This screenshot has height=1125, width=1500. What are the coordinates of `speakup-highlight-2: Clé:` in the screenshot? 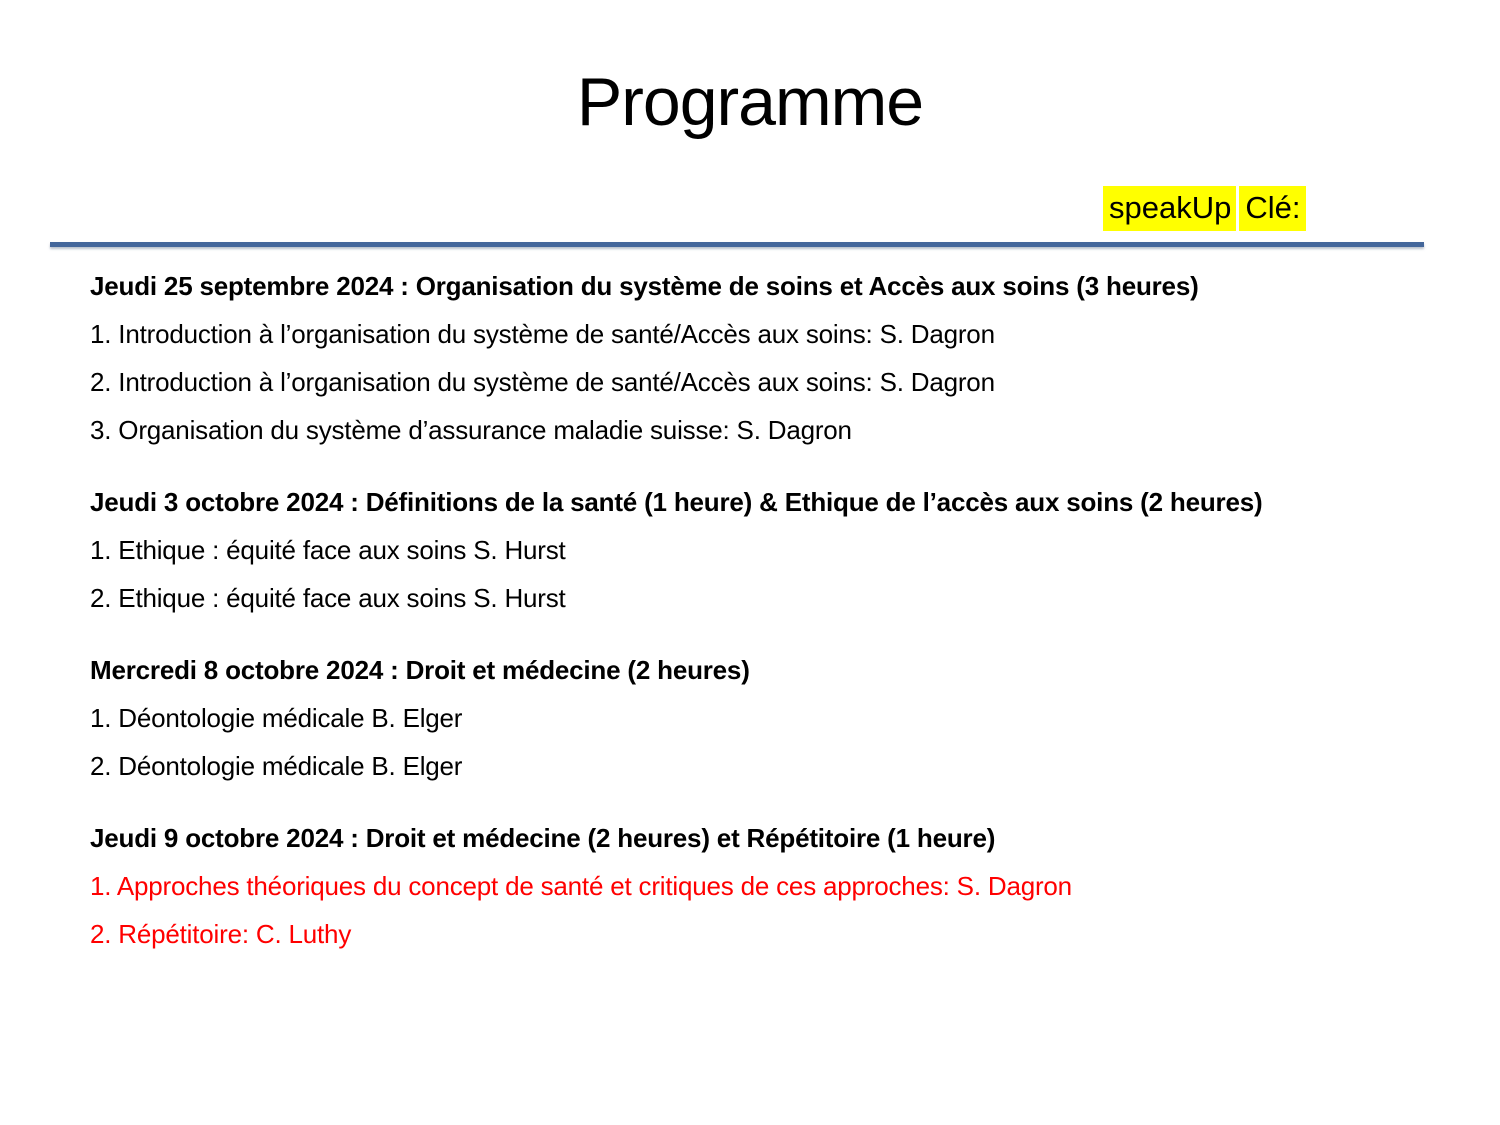 It's located at (1272, 208).